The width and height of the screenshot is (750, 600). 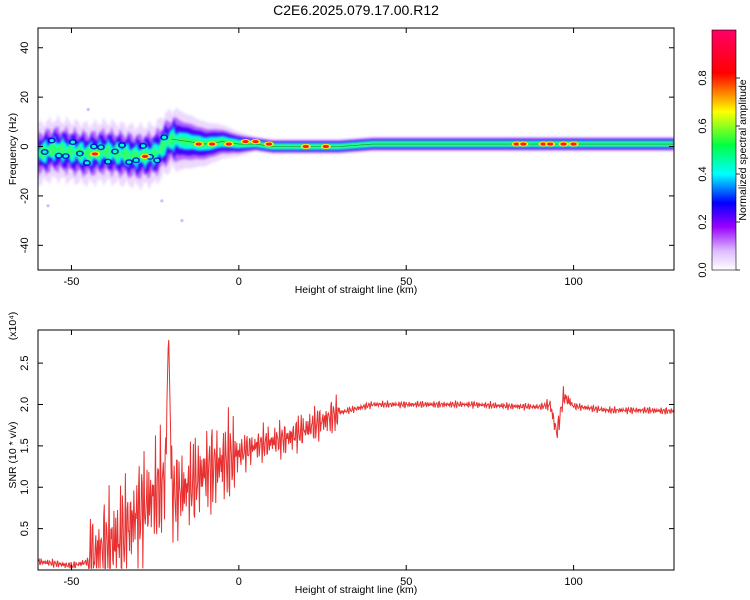 I want to click on colorbar-tick-label: 0.4, so click(x=703, y=173).